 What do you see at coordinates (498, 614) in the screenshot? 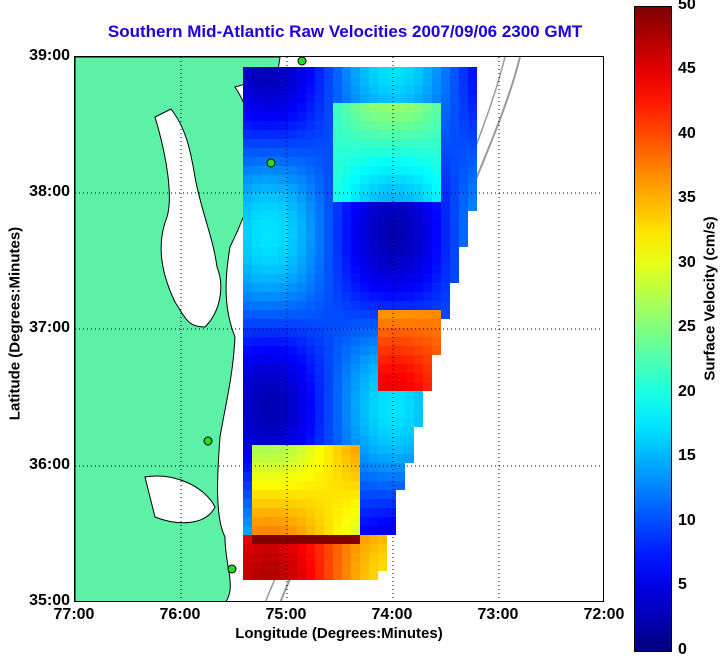
I see `x-tick-label: 73:00` at bounding box center [498, 614].